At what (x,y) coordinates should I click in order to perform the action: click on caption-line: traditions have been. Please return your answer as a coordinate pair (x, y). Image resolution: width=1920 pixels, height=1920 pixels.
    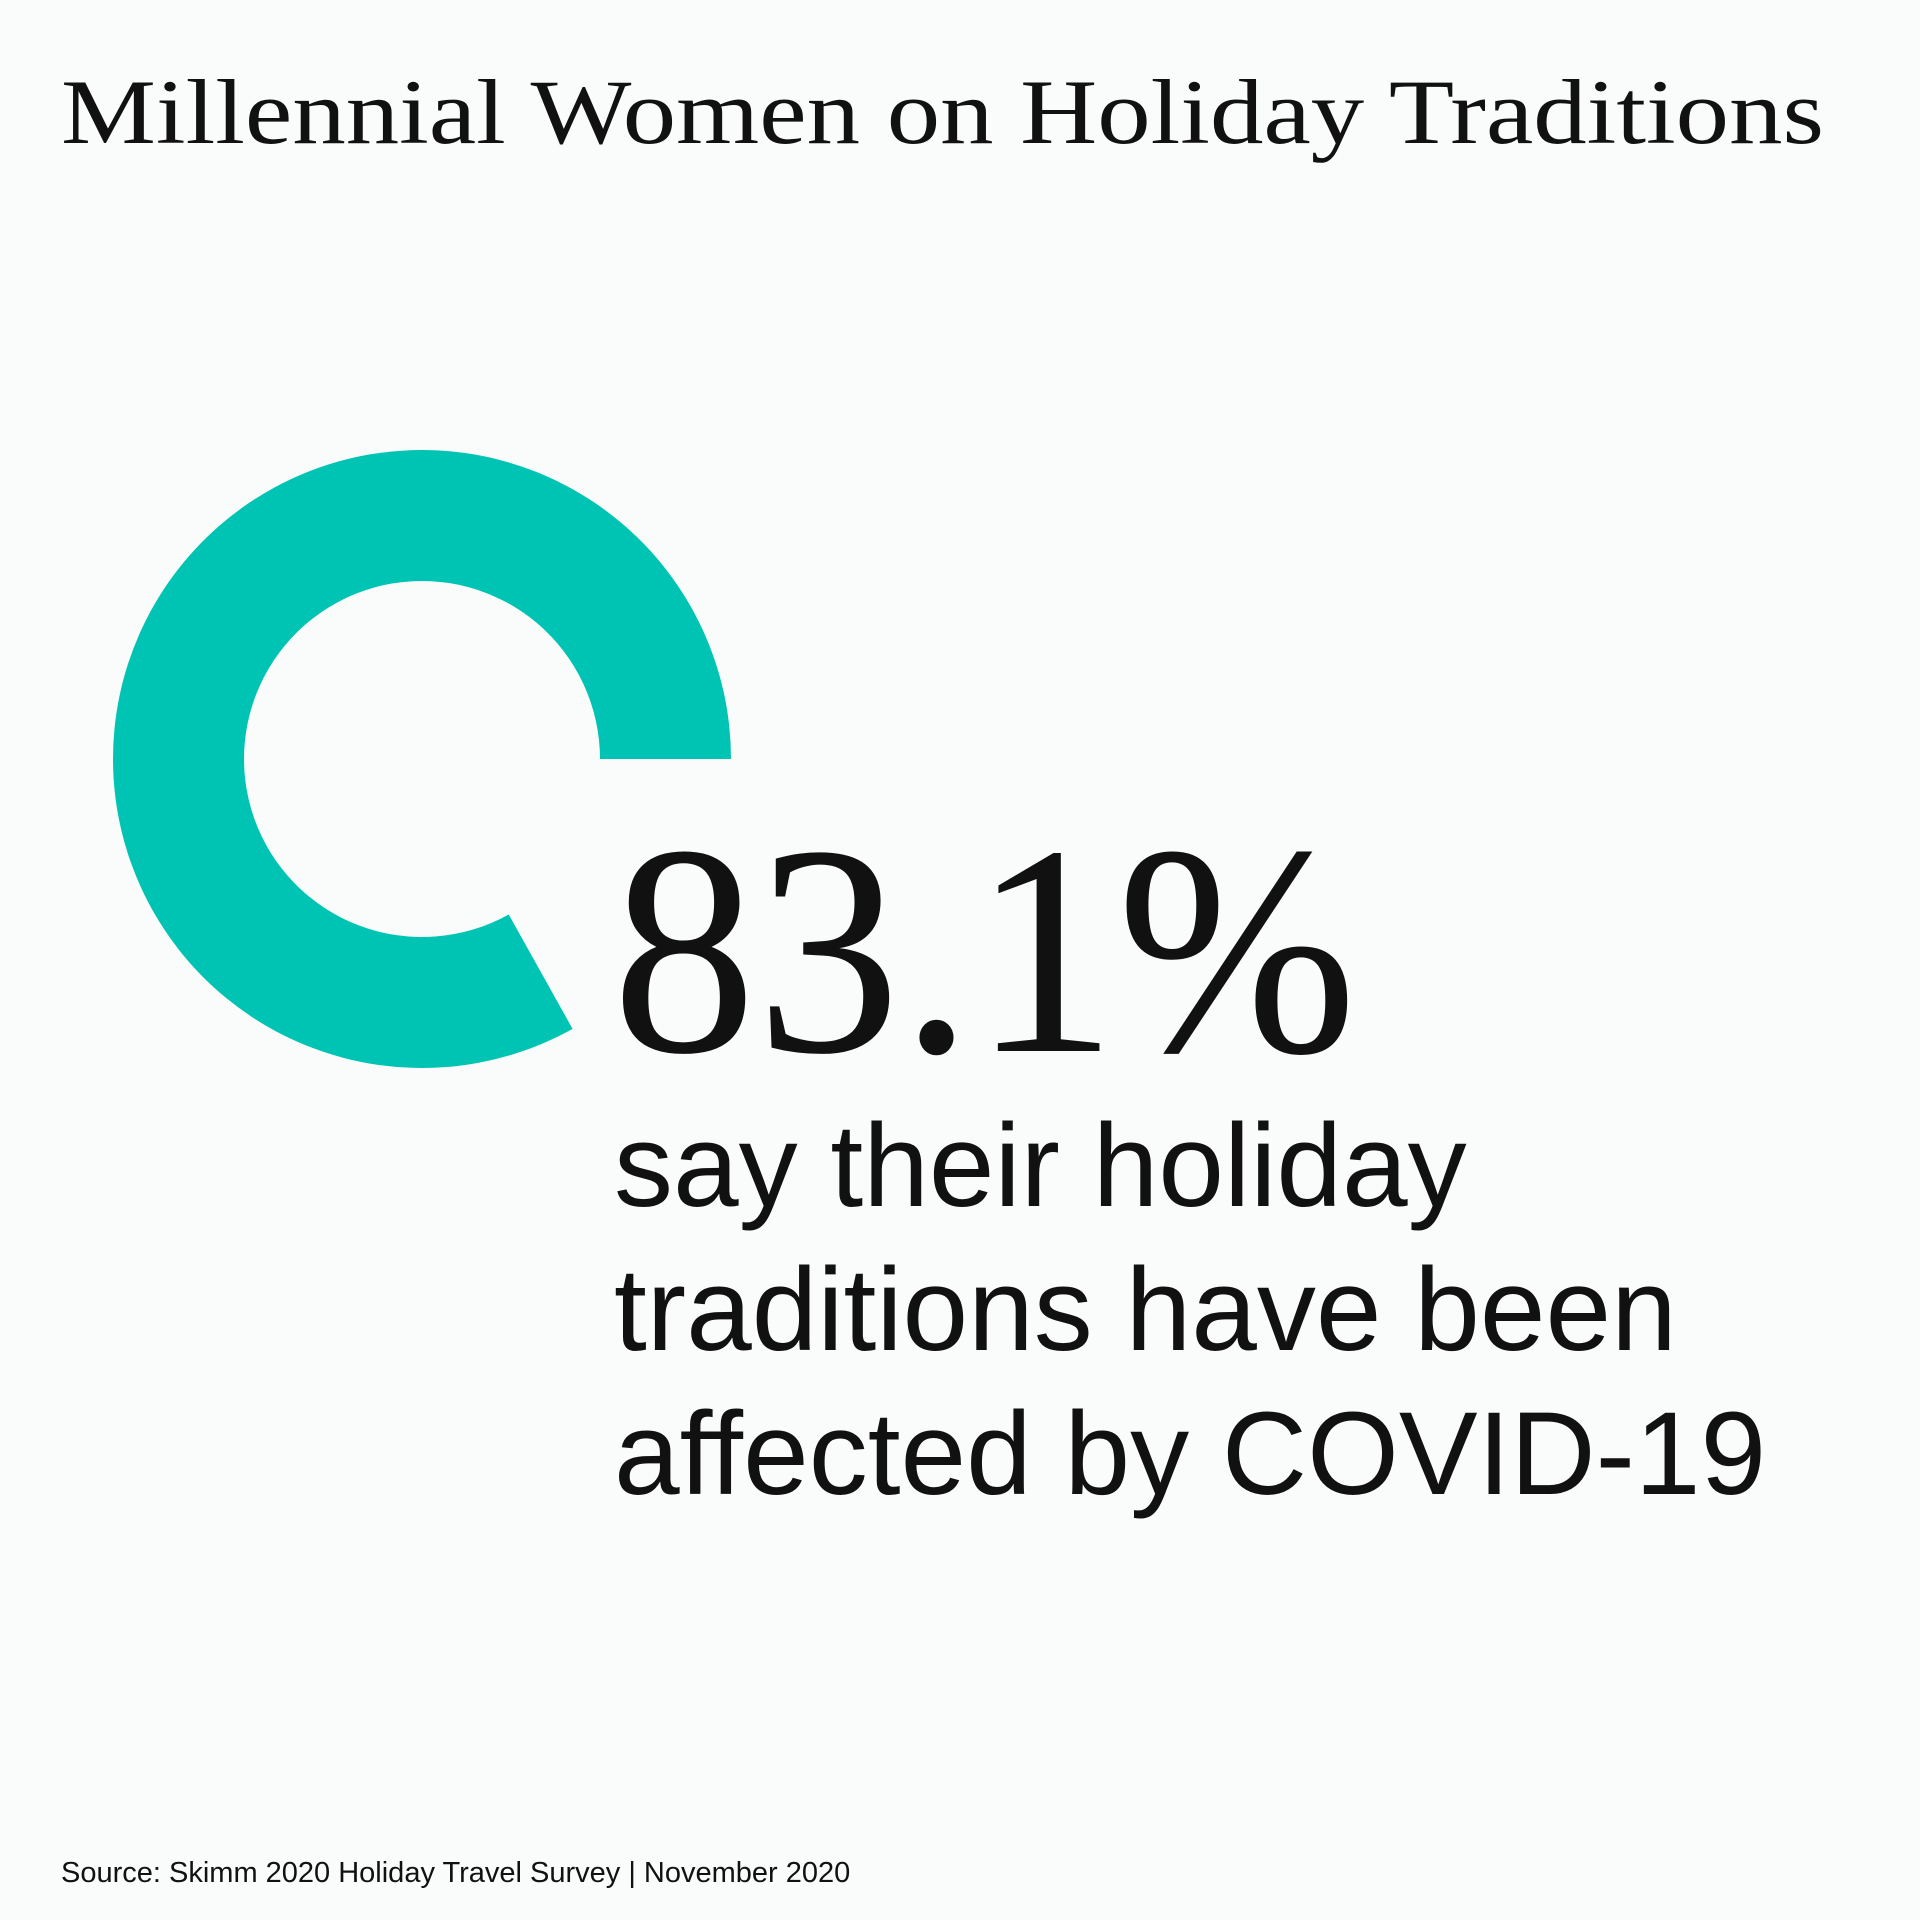
    Looking at the image, I should click on (1145, 1310).